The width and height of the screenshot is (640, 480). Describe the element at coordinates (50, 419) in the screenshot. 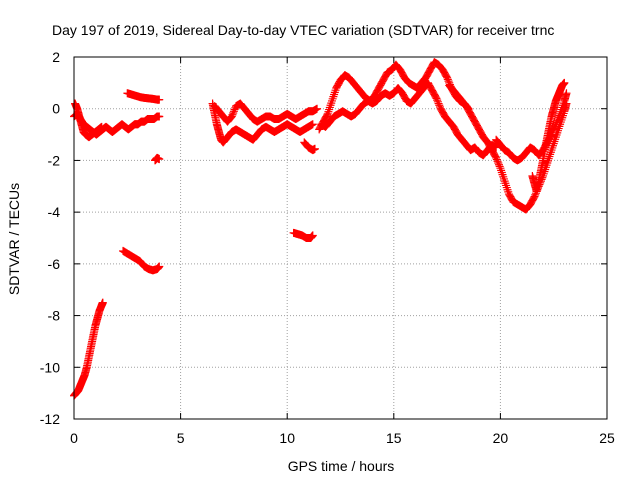

I see `y-tick-label: -12` at that location.